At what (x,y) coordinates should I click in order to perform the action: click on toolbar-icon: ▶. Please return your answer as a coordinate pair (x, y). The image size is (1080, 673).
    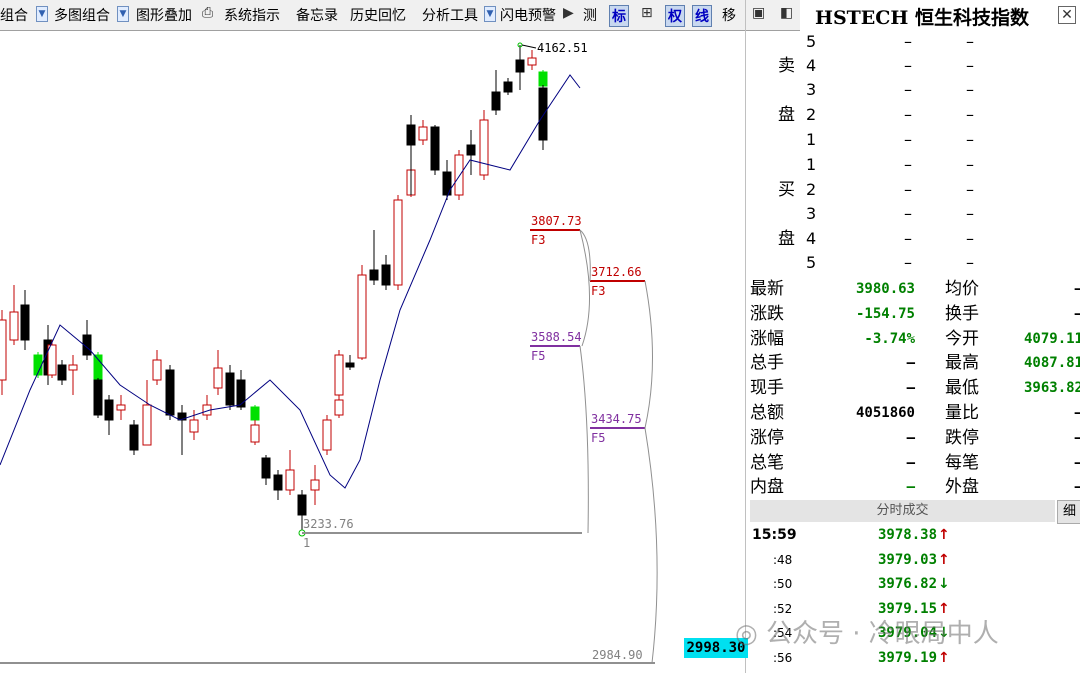
    Looking at the image, I should click on (568, 13).